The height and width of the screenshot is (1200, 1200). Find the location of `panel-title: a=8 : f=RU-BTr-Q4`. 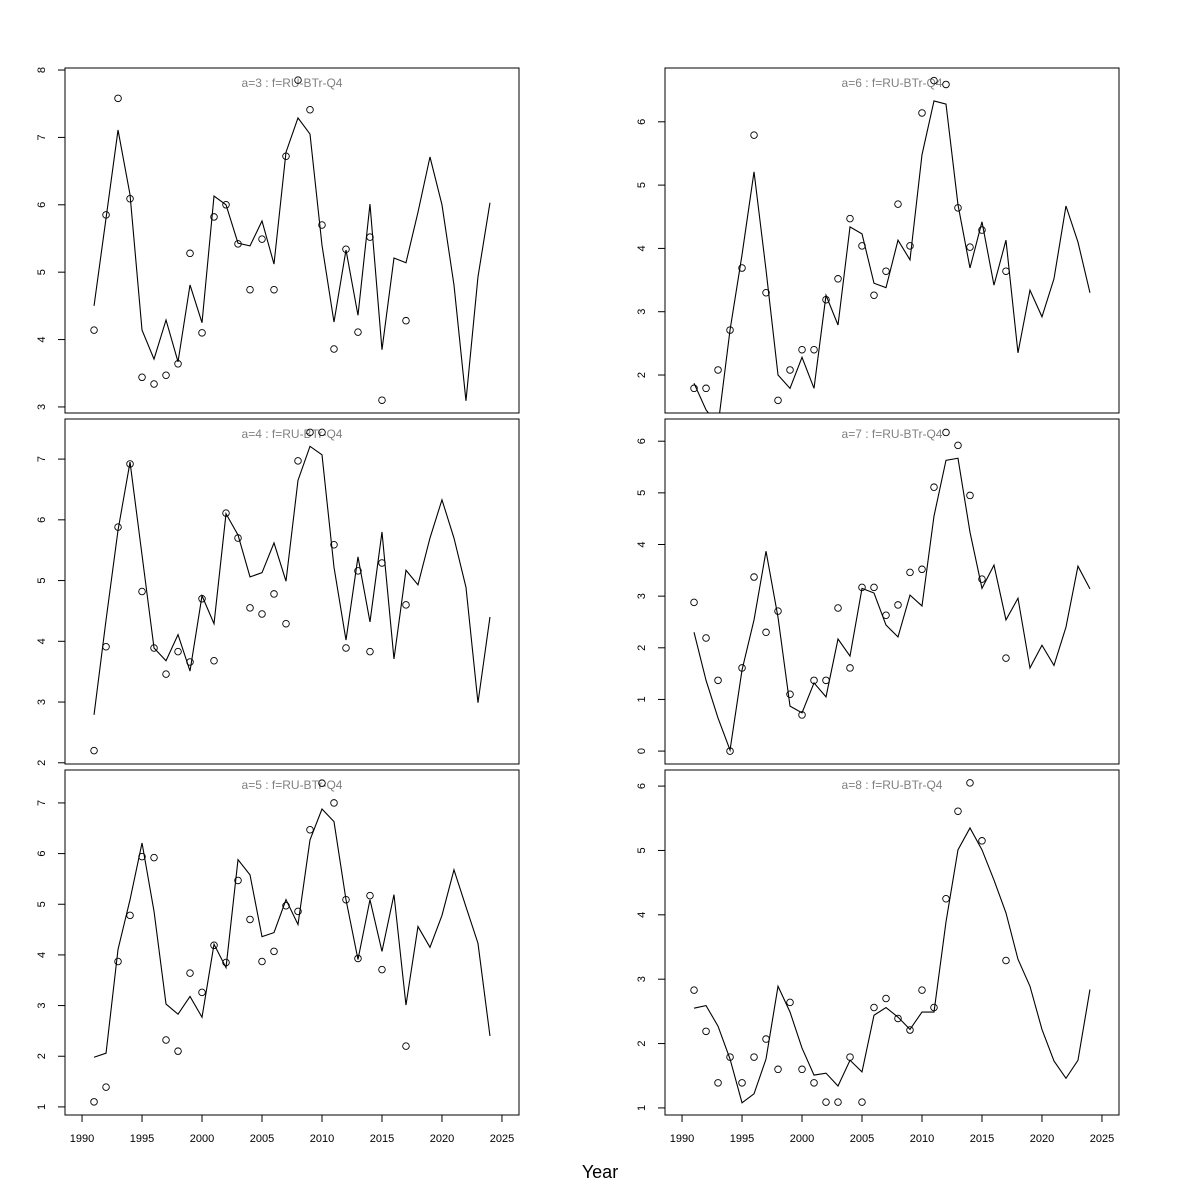

panel-title: a=8 : f=RU-BTr-Q4 is located at coordinates (892, 785).